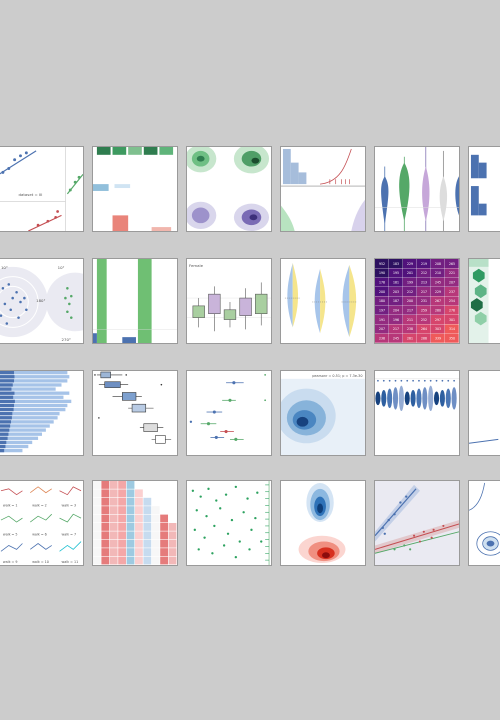  I want to click on correlation-matrix-plot, so click(135, 523).